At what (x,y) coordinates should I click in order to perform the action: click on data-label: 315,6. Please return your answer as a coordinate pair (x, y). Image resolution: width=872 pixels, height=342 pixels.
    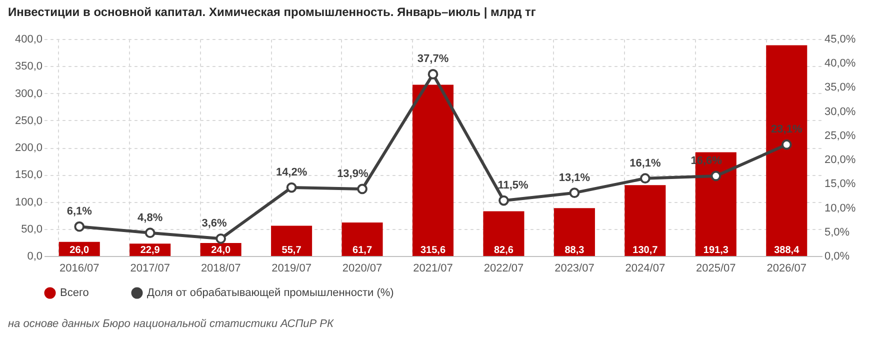
    Looking at the image, I should click on (433, 250).